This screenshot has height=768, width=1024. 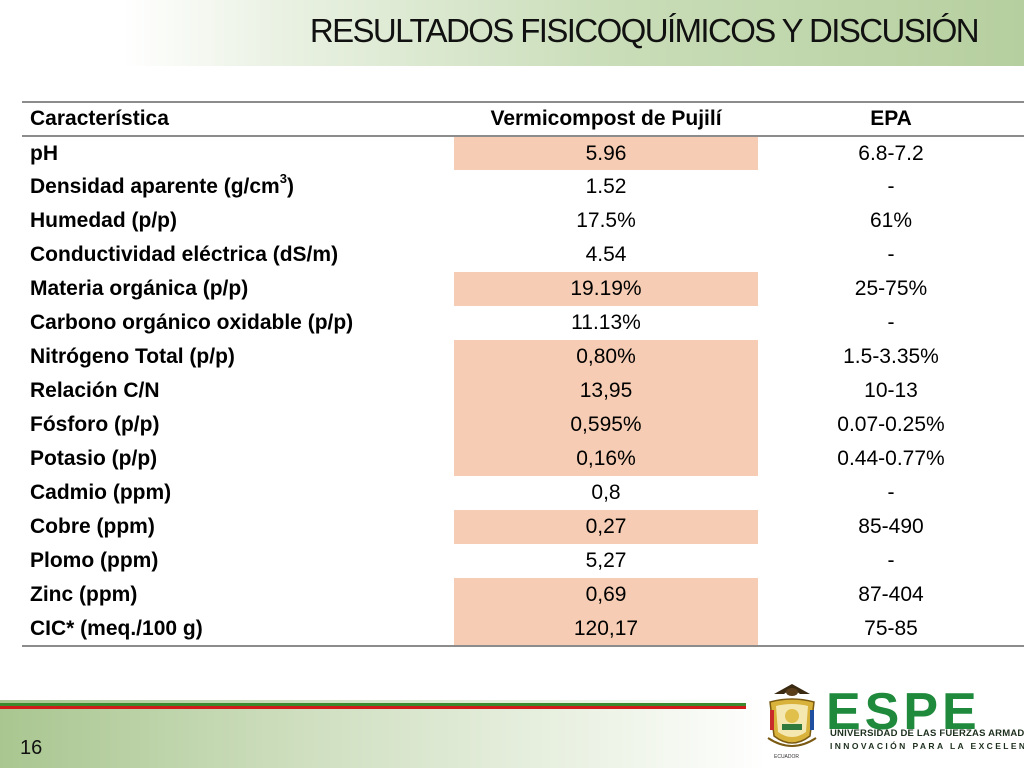 What do you see at coordinates (606, 153) in the screenshot?
I see `vermicompost-value: 5.96` at bounding box center [606, 153].